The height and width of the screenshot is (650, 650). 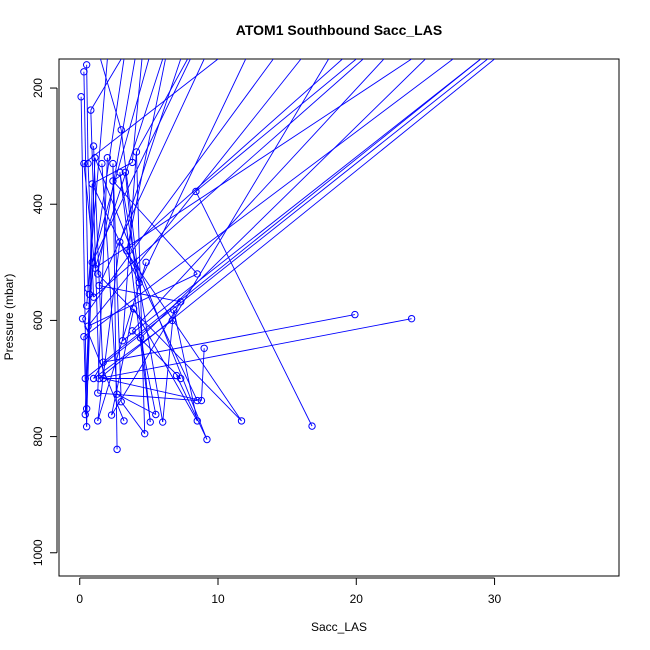 I want to click on x-axis: 0 10 20 30, so click(x=289, y=591).